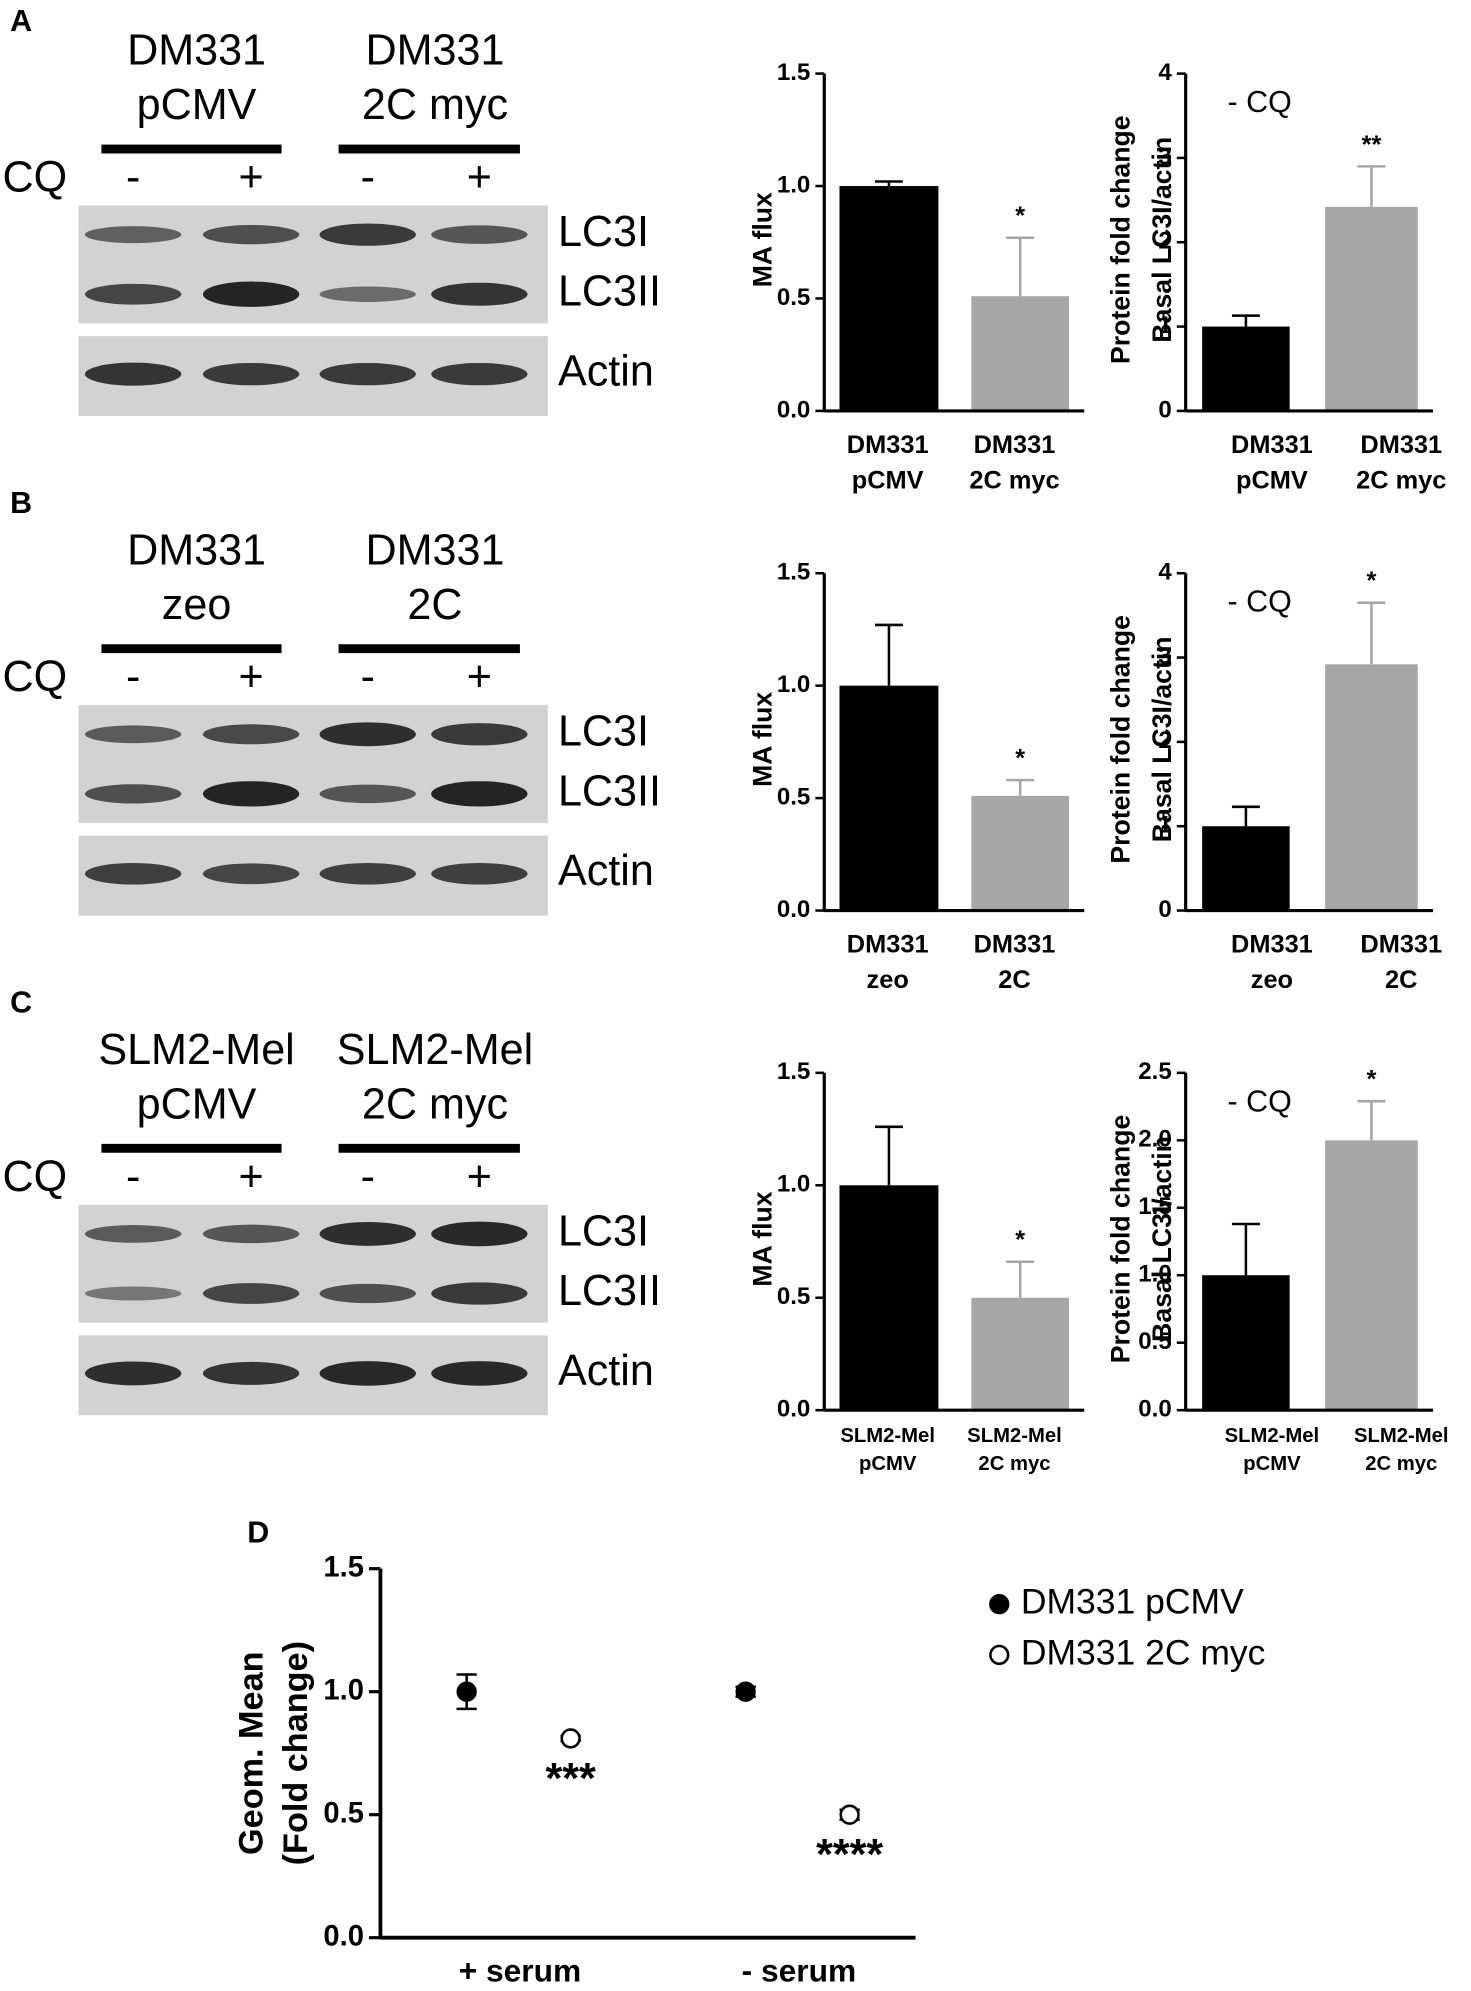 The image size is (1471, 1991). What do you see at coordinates (570, 1779) in the screenshot?
I see `significance: ***` at bounding box center [570, 1779].